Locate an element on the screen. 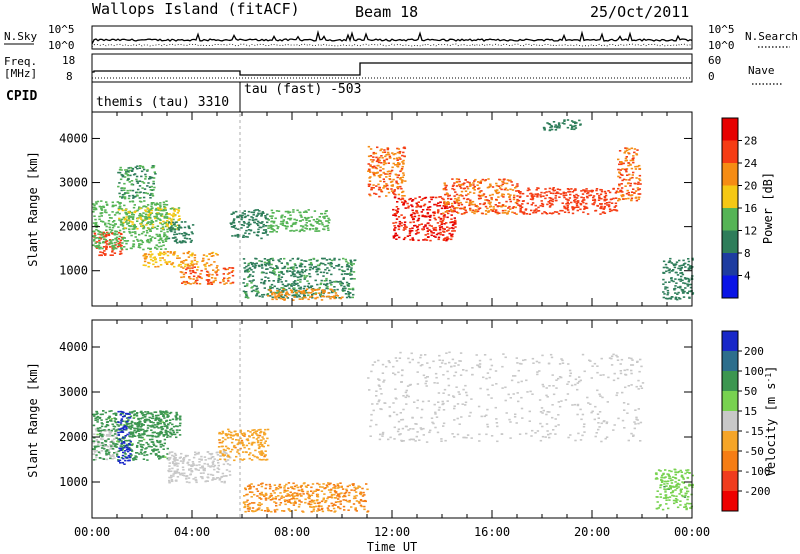 The image size is (800, 554). power-colorbar-swatches is located at coordinates (730, 208).